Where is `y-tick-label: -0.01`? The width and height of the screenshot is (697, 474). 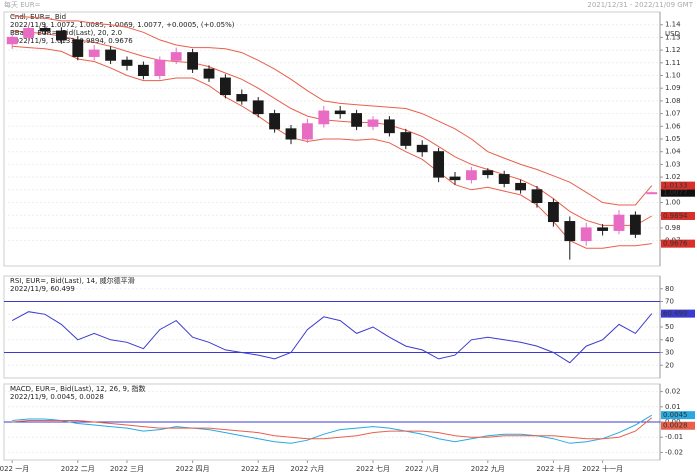 y-tick-label: -0.01 is located at coordinates (674, 437).